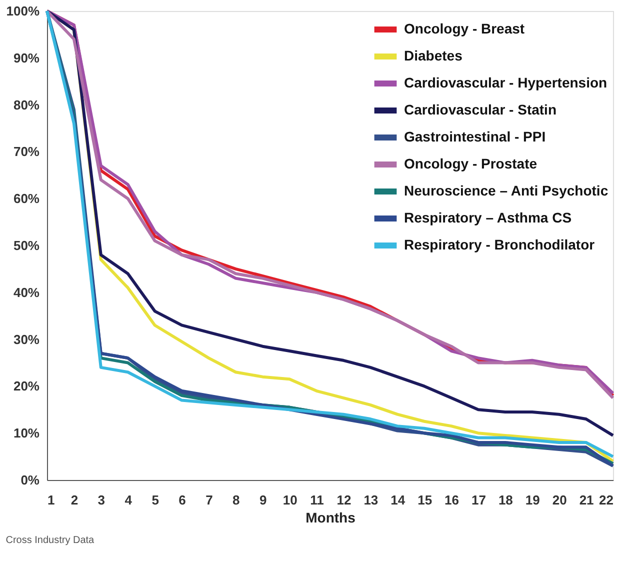 The width and height of the screenshot is (633, 566). What do you see at coordinates (480, 110) in the screenshot?
I see `legend-label: Cardiovascular - Statin` at bounding box center [480, 110].